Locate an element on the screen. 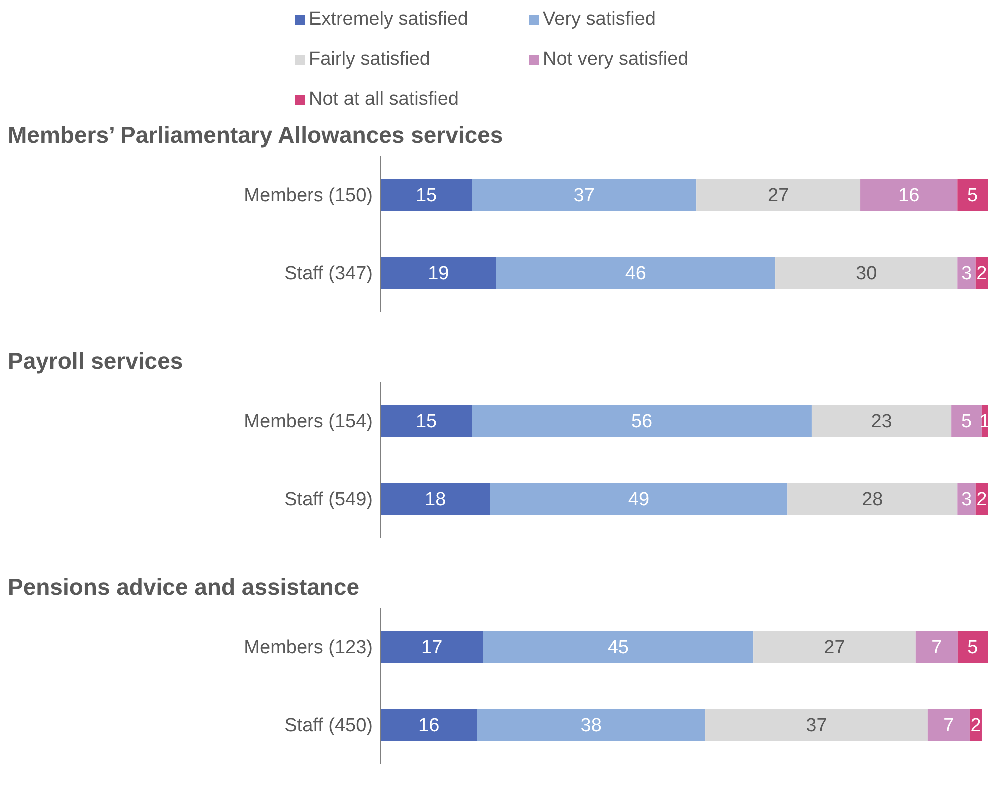 Image resolution: width=1000 pixels, height=796 pixels. data-label: 19 is located at coordinates (439, 274).